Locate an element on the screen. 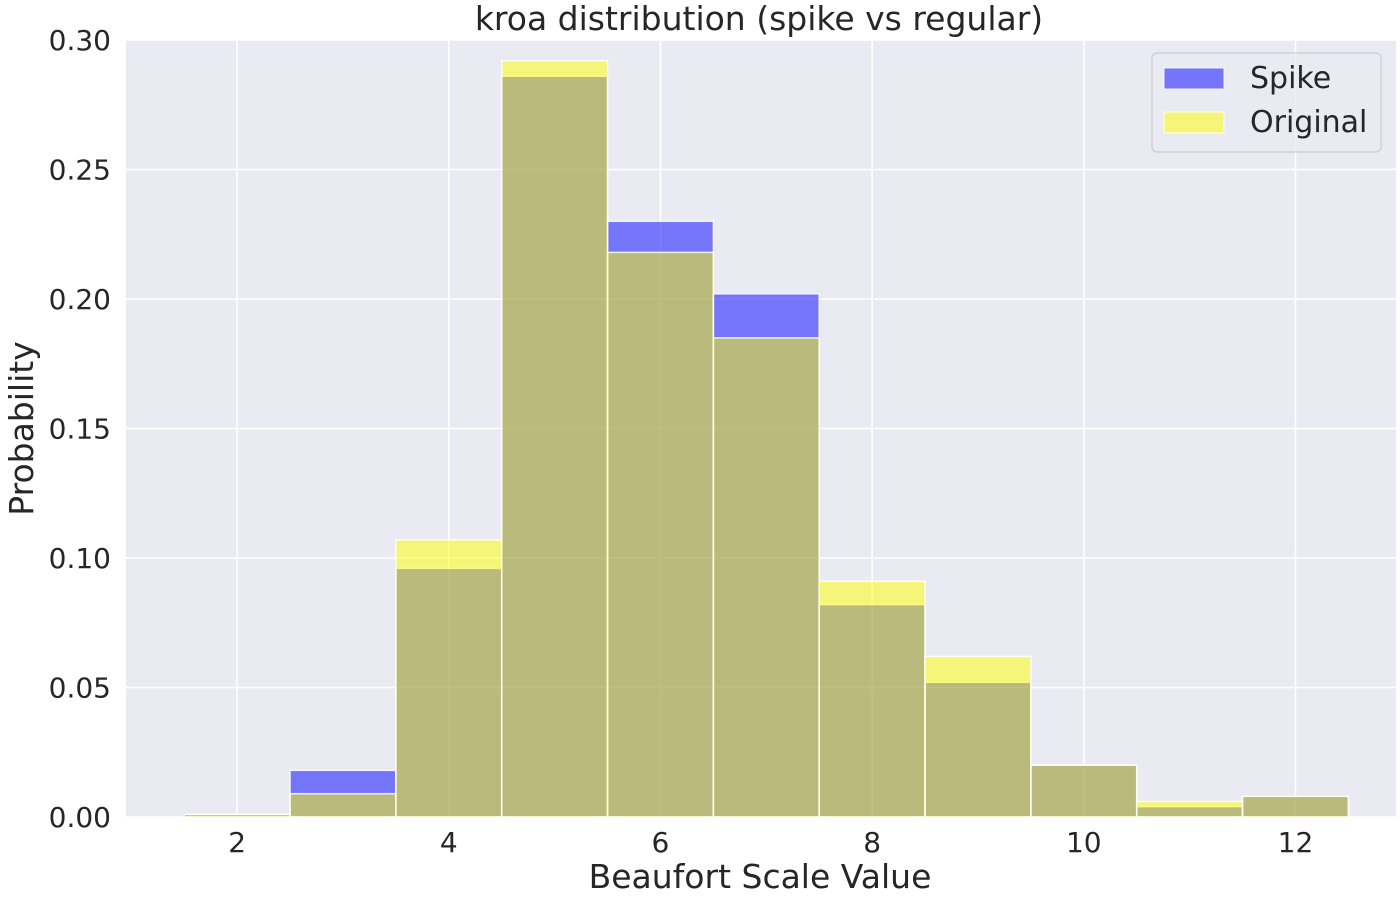  x-tick-label: 4 is located at coordinates (449, 842).